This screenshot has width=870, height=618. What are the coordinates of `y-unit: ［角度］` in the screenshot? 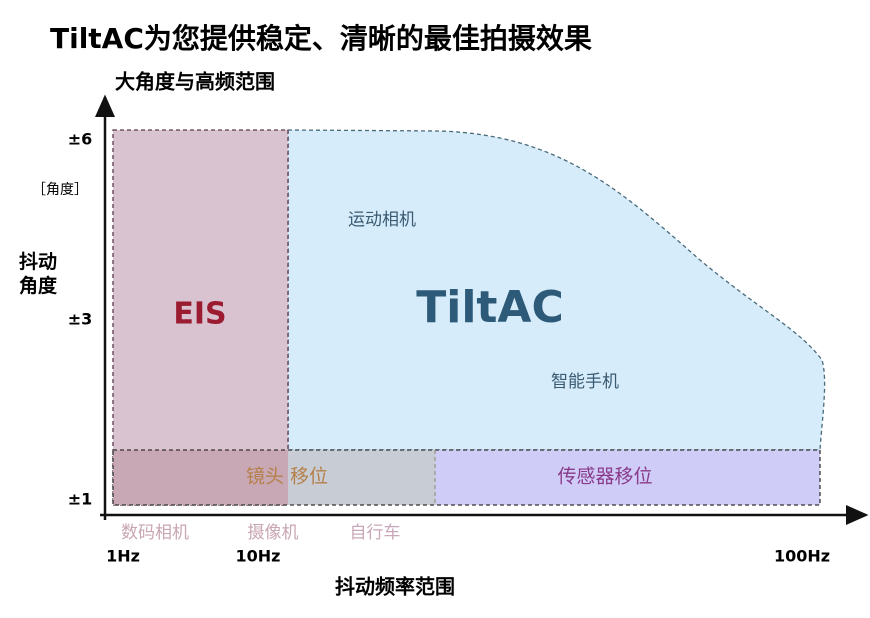 It's located at (60, 190).